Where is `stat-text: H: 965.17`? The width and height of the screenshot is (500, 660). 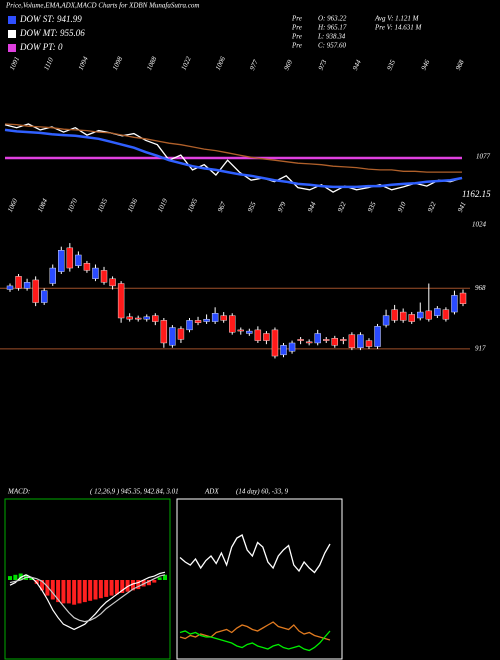
stat-text: H: 965.17 is located at coordinates (332, 28).